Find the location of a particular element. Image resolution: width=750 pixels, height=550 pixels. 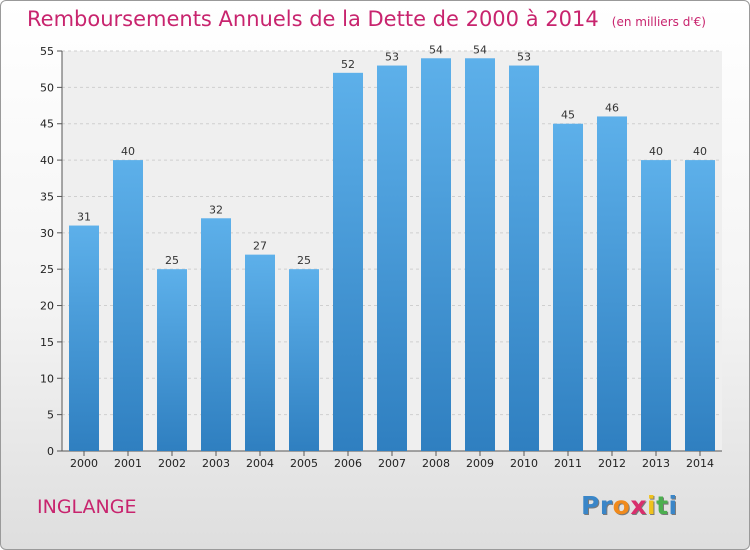

y-tick-label: 15 is located at coordinates (47, 342).